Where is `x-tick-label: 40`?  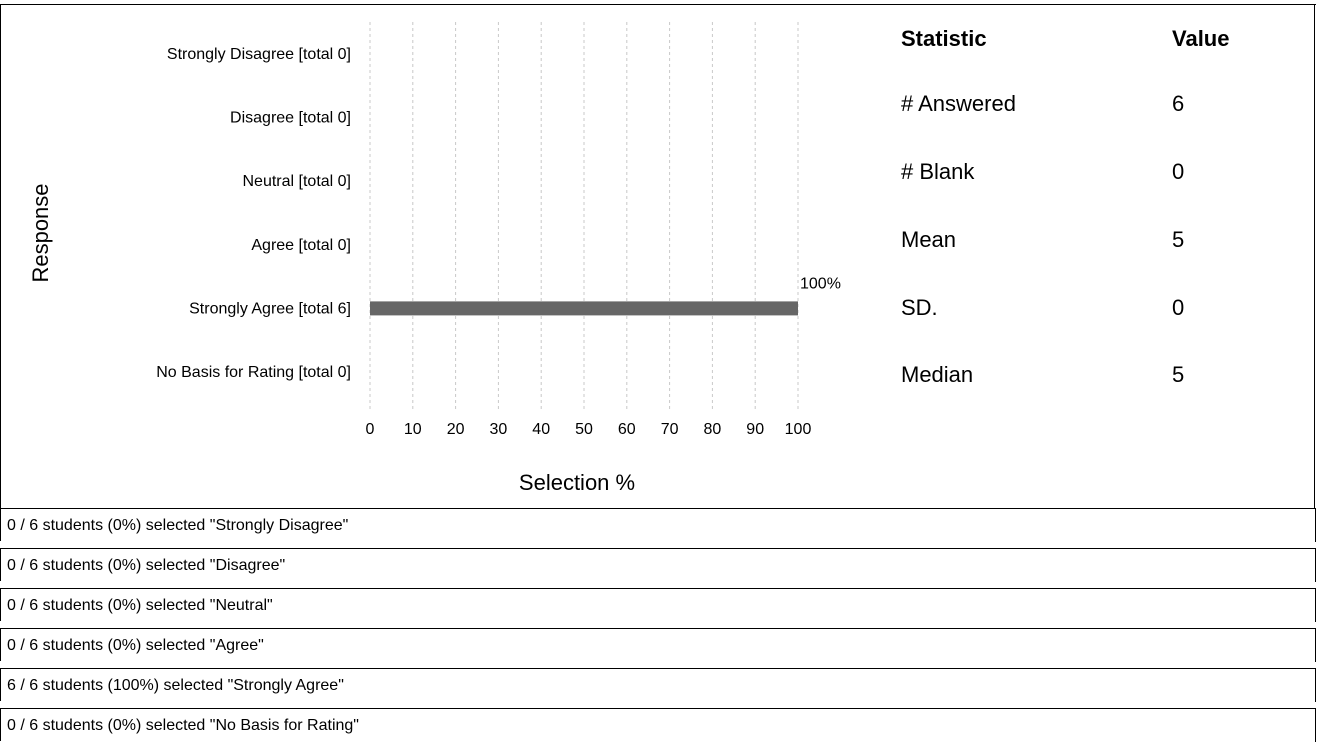
x-tick-label: 40 is located at coordinates (541, 429).